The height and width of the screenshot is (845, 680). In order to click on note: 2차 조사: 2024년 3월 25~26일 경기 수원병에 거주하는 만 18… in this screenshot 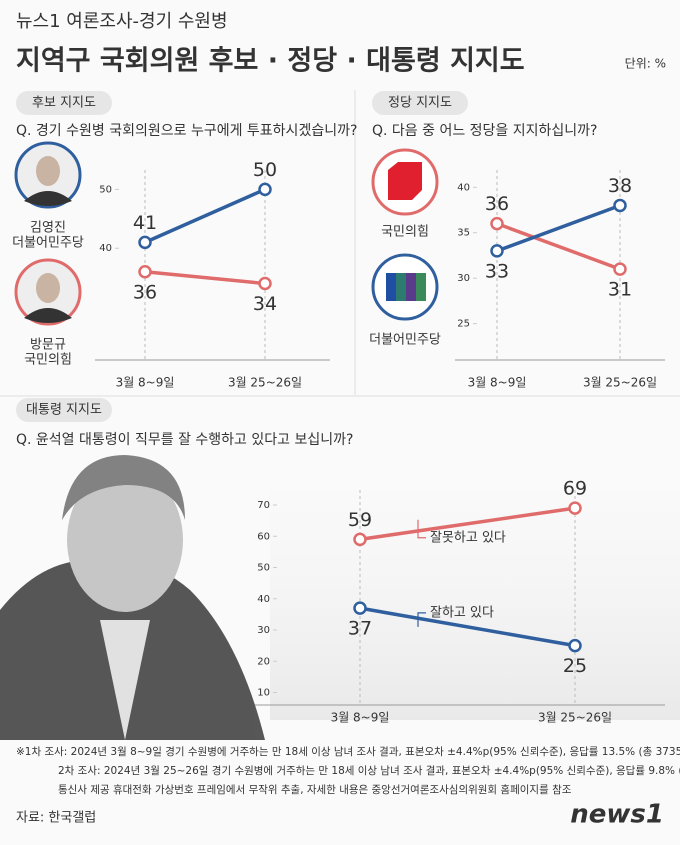, I will do `click(369, 770)`.